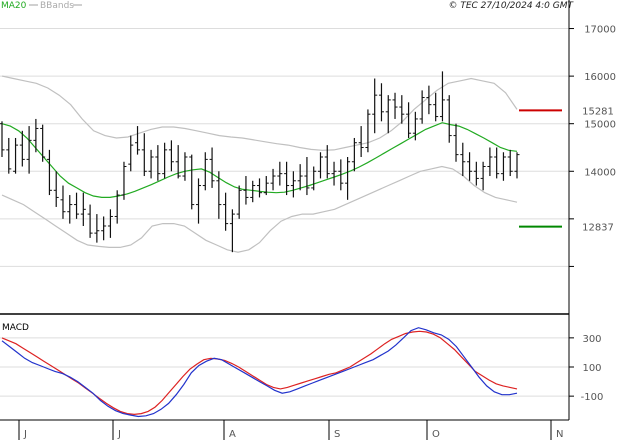 This screenshot has width=627, height=440. Describe the element at coordinates (259, 113) in the screenshot. I see `bb-upper-line` at that location.